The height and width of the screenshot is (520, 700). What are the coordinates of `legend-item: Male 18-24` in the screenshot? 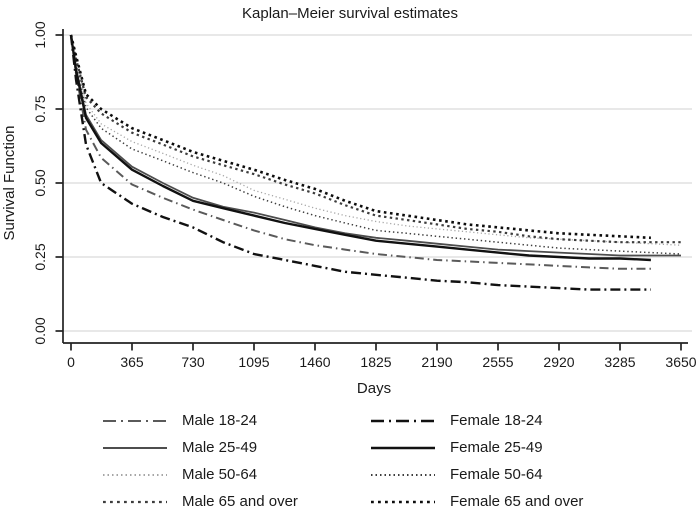 It's located at (216, 420).